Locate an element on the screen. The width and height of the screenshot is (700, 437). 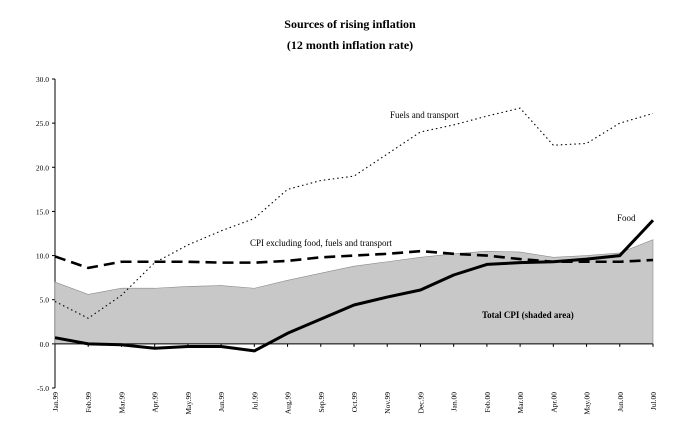
x-tick-label: Jan.00 is located at coordinates (454, 402).